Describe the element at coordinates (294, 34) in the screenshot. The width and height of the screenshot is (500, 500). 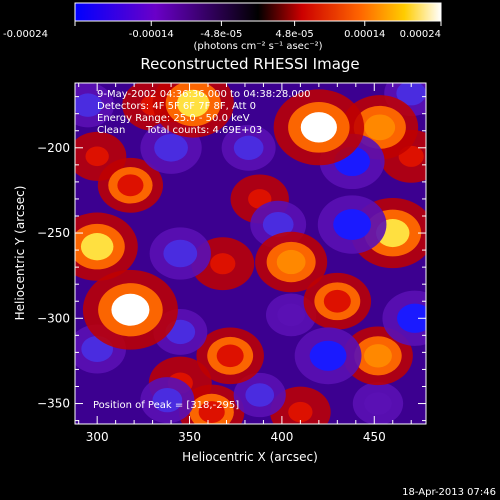
I see `colorbar-tick-label: 4.8e-05` at that location.